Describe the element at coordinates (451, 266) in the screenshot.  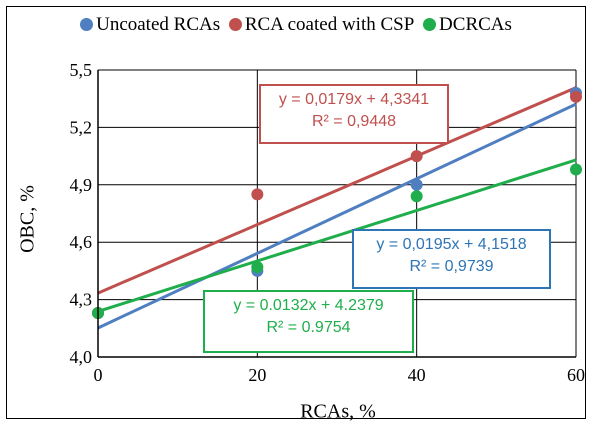
I see `trendline-r2-uncoated: R² = 0,9739` at that location.